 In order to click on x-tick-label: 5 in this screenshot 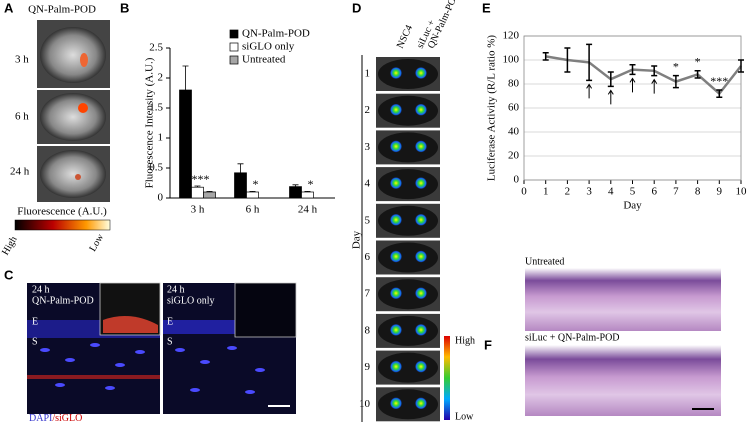, I will do `click(633, 192)`.